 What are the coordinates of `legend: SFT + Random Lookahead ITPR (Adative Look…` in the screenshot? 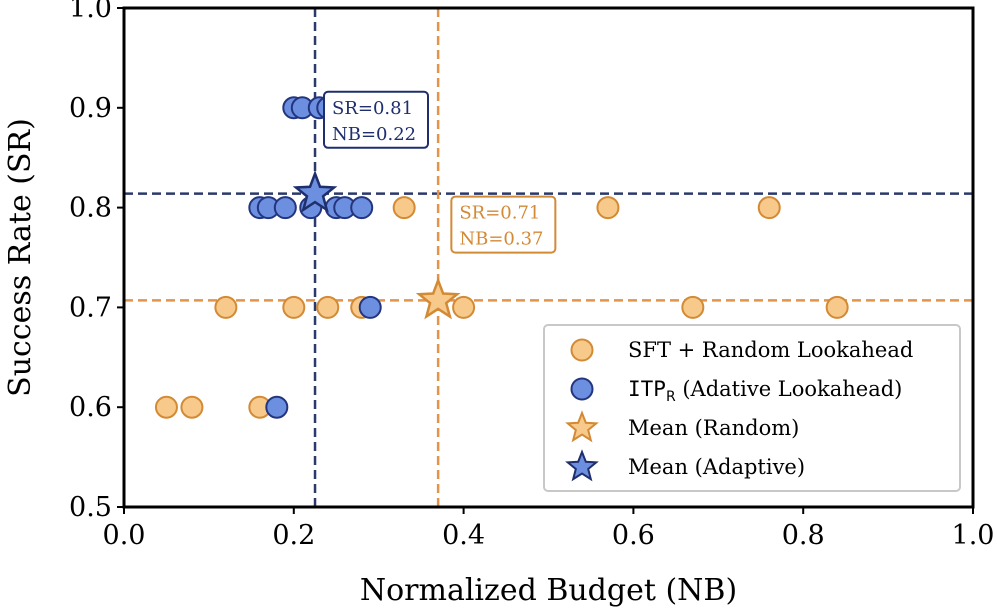 It's located at (752, 408).